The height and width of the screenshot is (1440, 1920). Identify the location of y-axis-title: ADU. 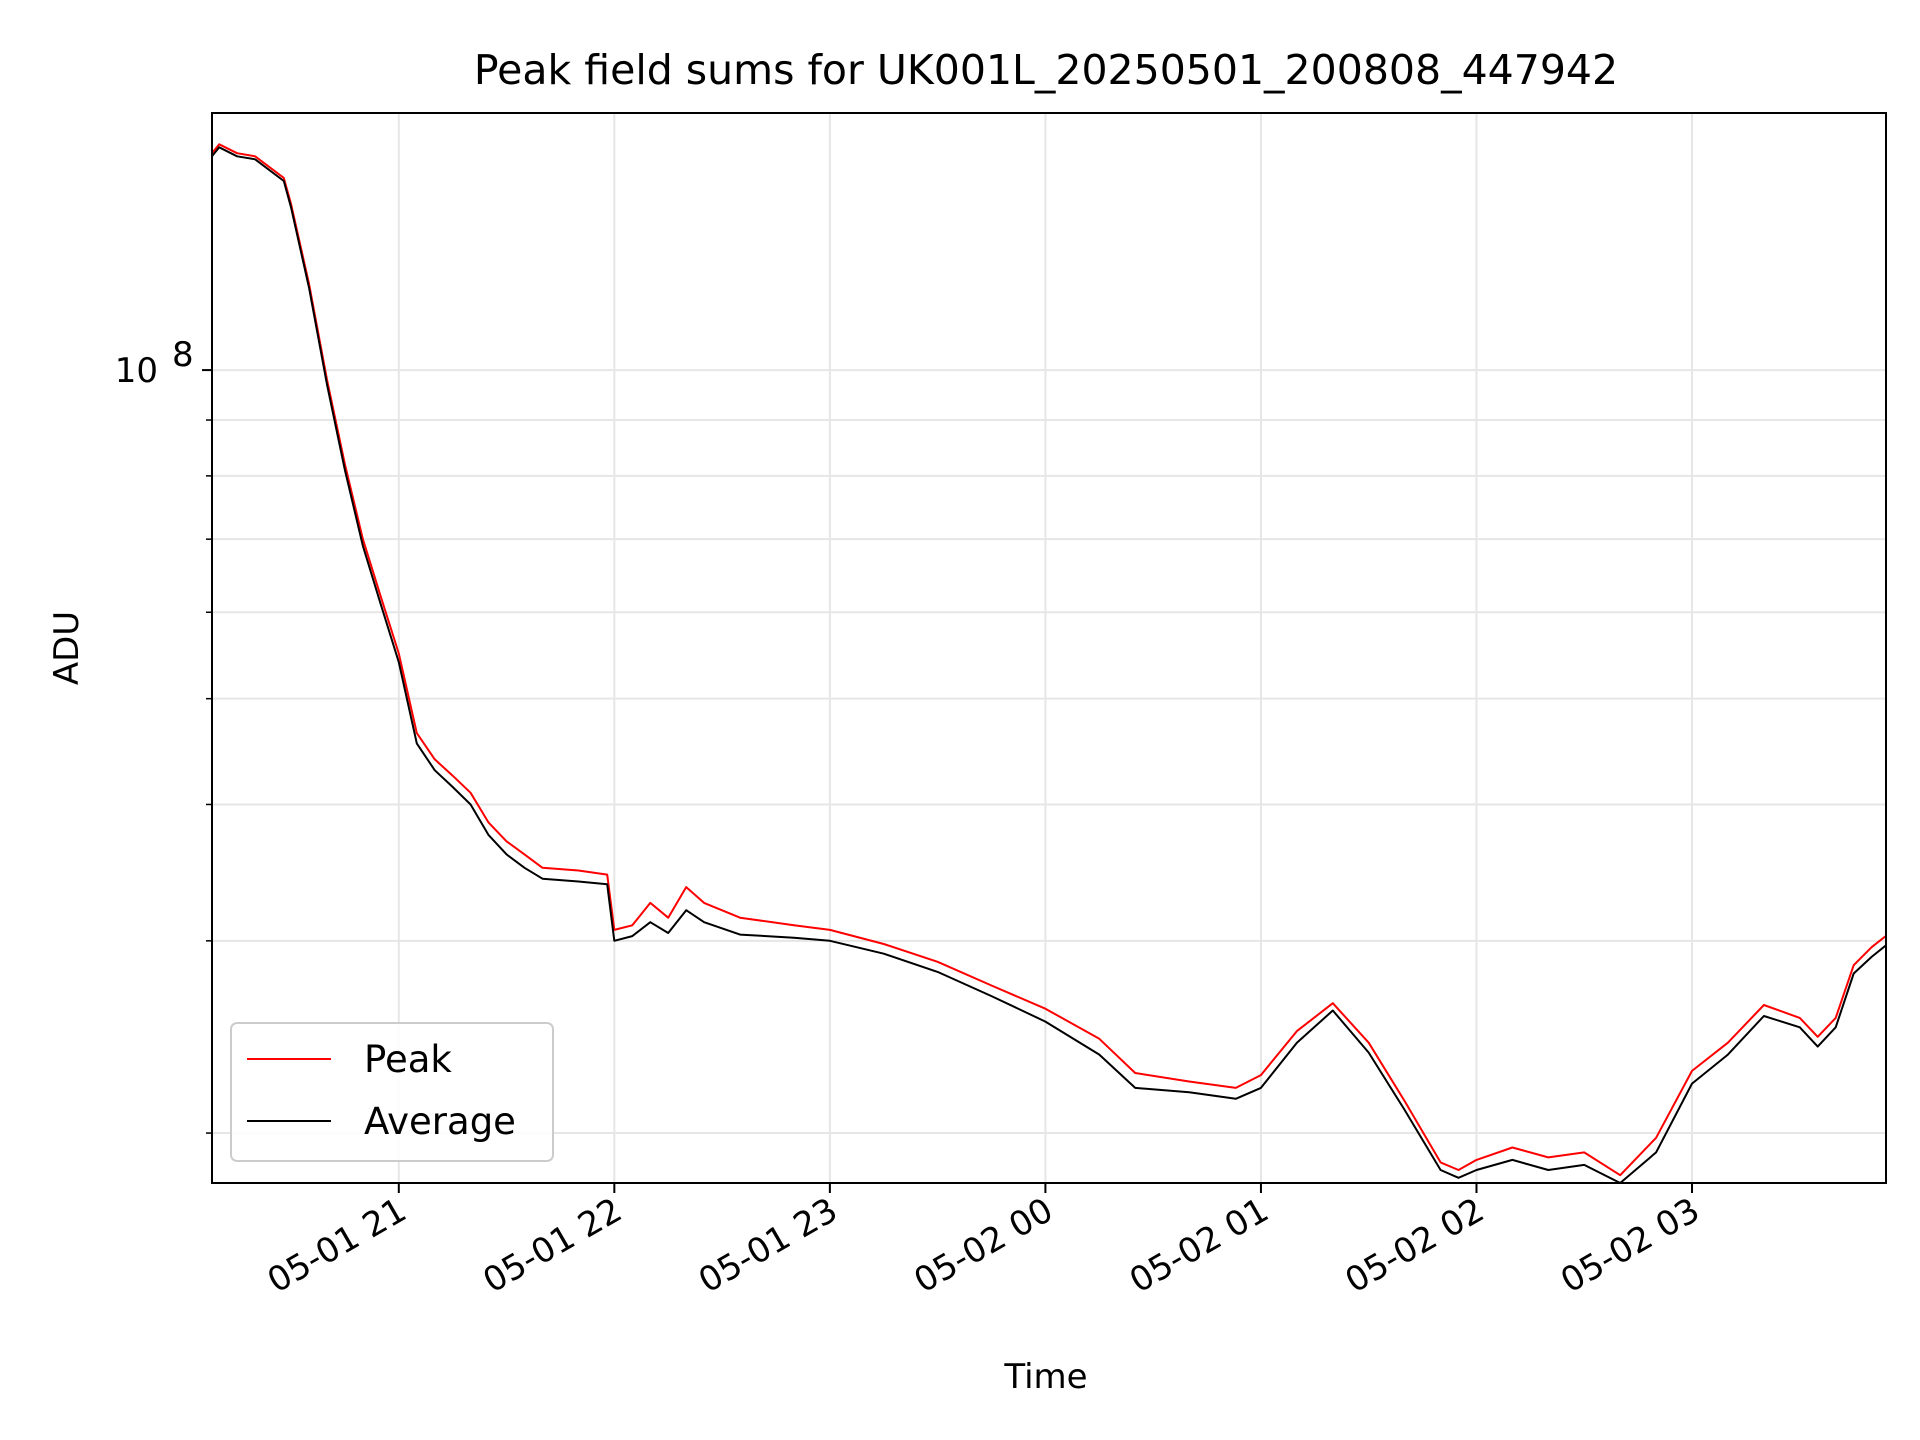
(67, 648).